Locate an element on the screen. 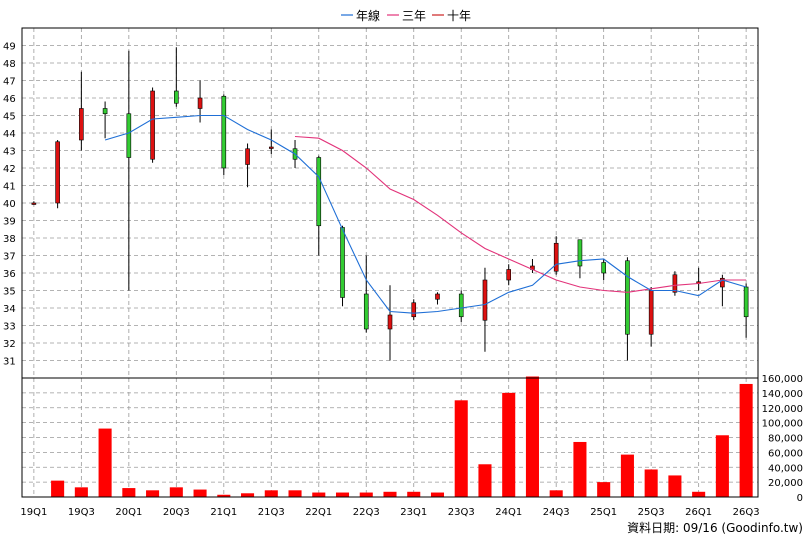 The width and height of the screenshot is (808, 540). x-tick-label: 19Q3 is located at coordinates (81, 512).